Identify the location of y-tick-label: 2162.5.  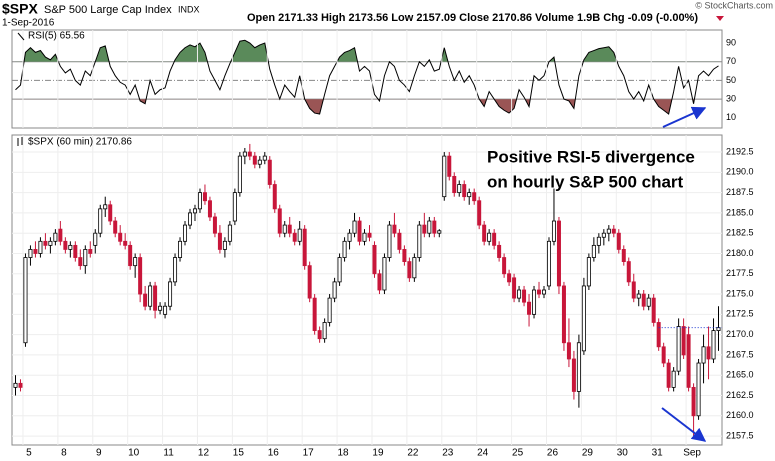
(740, 395).